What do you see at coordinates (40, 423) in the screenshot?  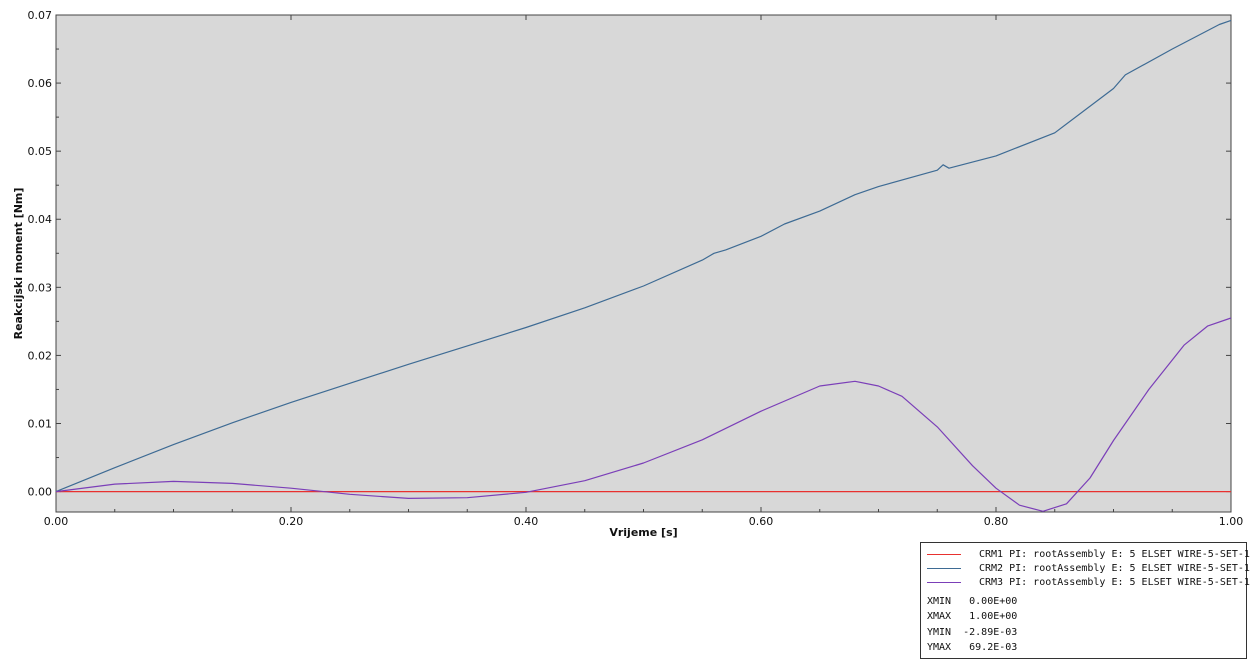 I see `y-tick-label: 0.01` at bounding box center [40, 423].